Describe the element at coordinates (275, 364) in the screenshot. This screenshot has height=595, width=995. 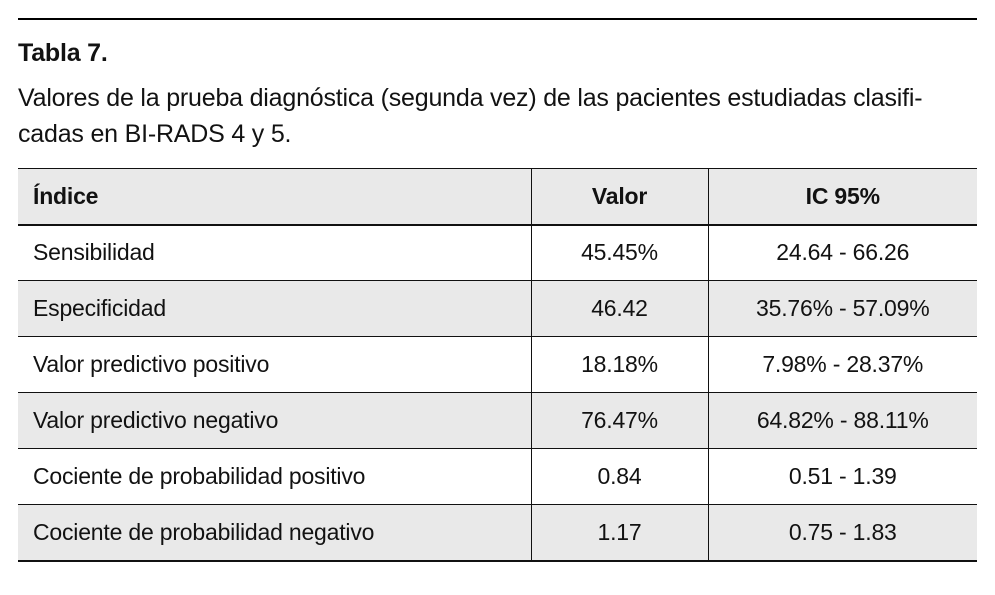
I see `cell-indice: Valor predictivo positivo` at that location.